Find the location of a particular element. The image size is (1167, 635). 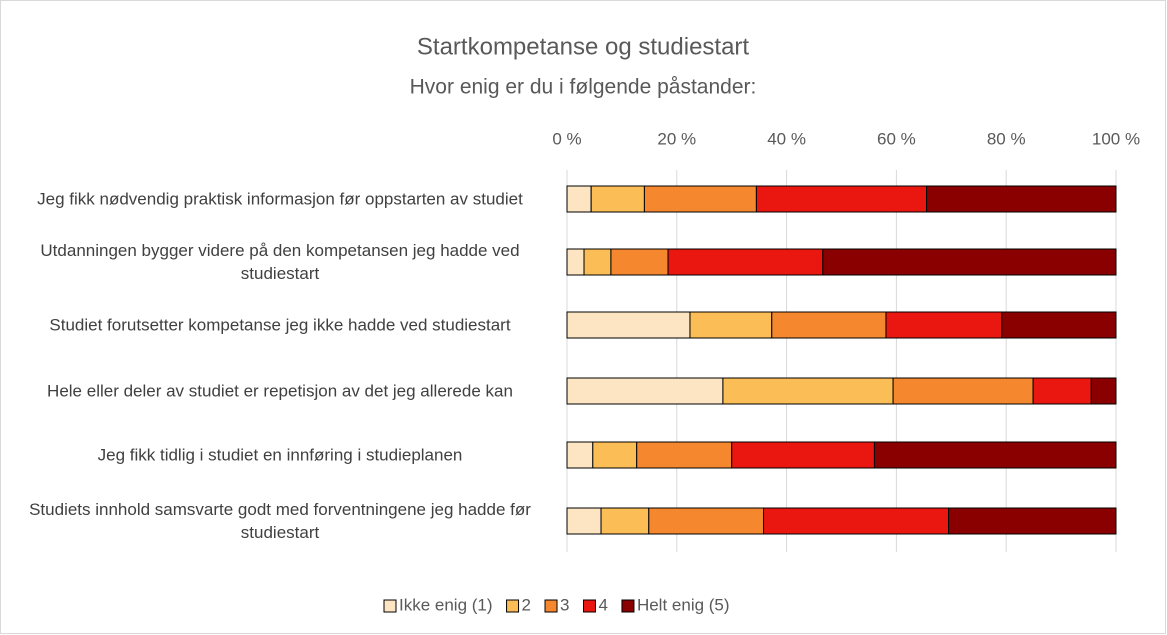

chart-subtitle: Hvor enig er du i følgende påstander: is located at coordinates (583, 87).